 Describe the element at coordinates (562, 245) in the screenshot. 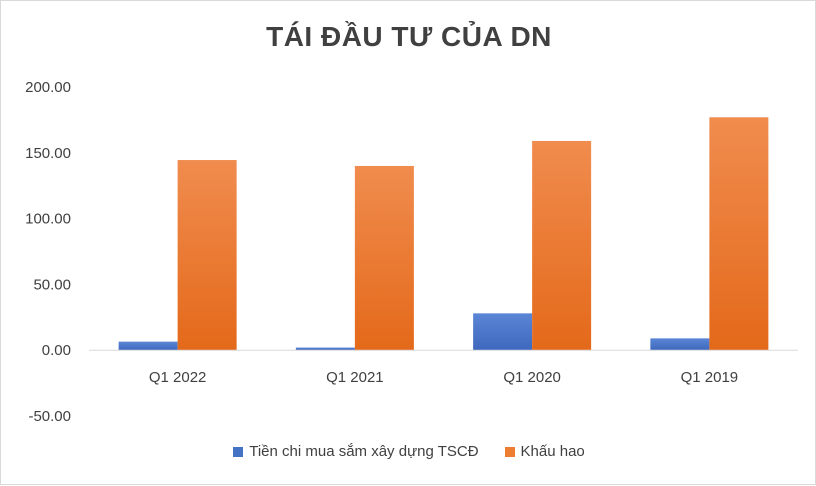

I see `bar-khau-hao-q1-2020` at that location.